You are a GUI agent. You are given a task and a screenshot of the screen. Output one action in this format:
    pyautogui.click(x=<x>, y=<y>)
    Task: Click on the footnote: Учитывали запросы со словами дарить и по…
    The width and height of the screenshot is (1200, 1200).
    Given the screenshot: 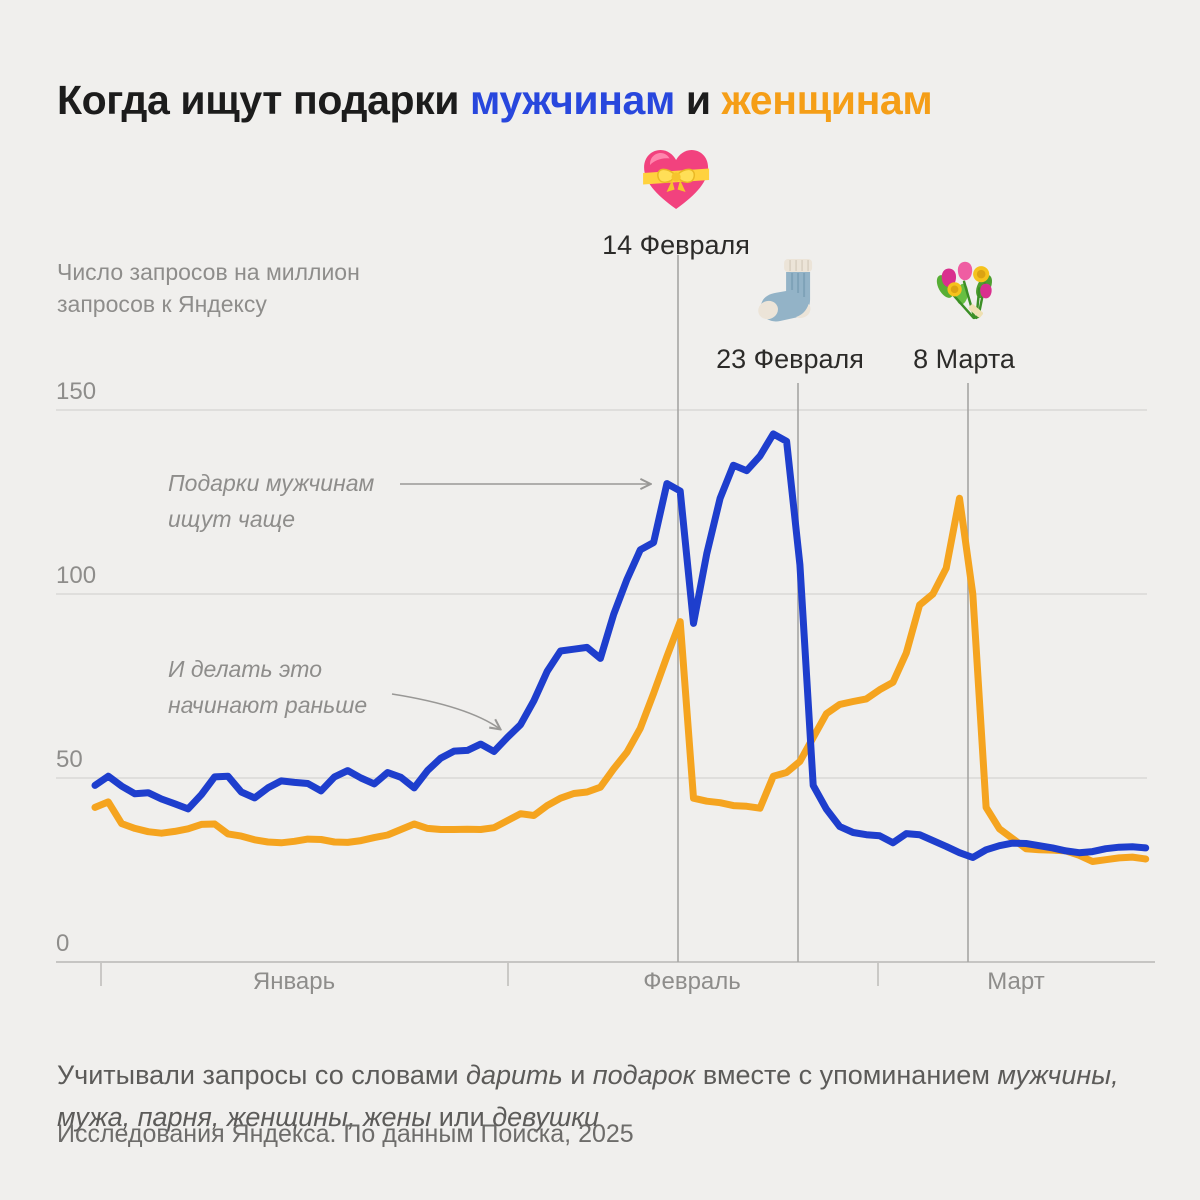 What is the action you would take?
    pyautogui.click(x=607, y=1097)
    